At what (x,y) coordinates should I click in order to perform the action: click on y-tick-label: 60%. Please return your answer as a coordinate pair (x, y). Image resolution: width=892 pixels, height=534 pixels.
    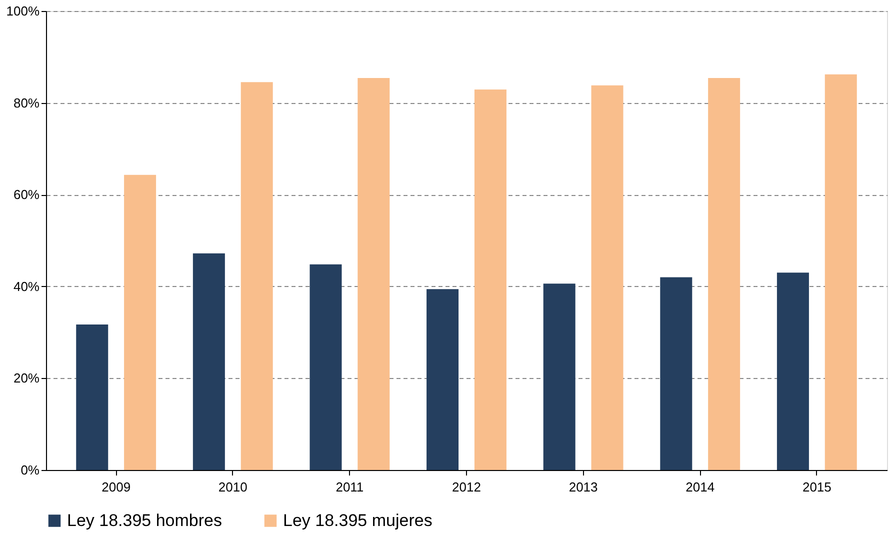
    Looking at the image, I should click on (26, 194).